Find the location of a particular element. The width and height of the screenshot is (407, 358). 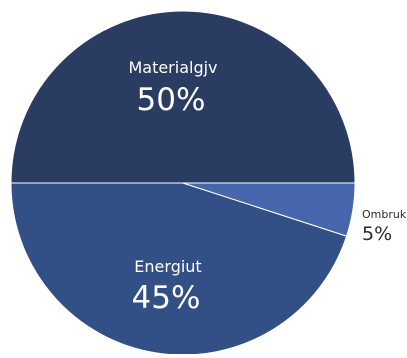

slice-label-ombruk: Ombruk is located at coordinates (384, 214).